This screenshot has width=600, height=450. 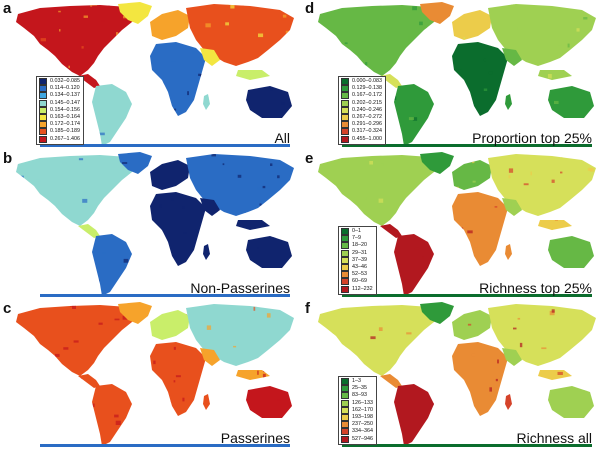 I want to click on region-indonesia, so click(x=162, y=253).